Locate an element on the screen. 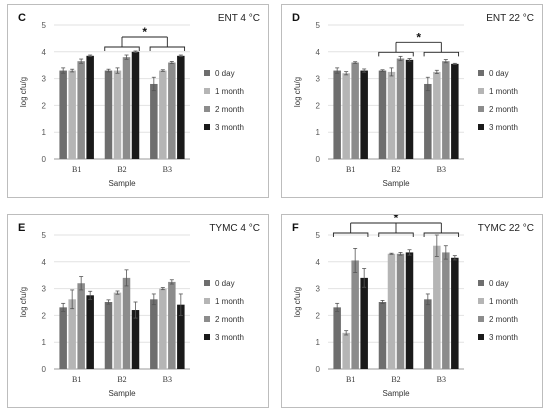 Image resolution: width=550 pixels, height=414 pixels. panel-letter: C is located at coordinates (22, 18).